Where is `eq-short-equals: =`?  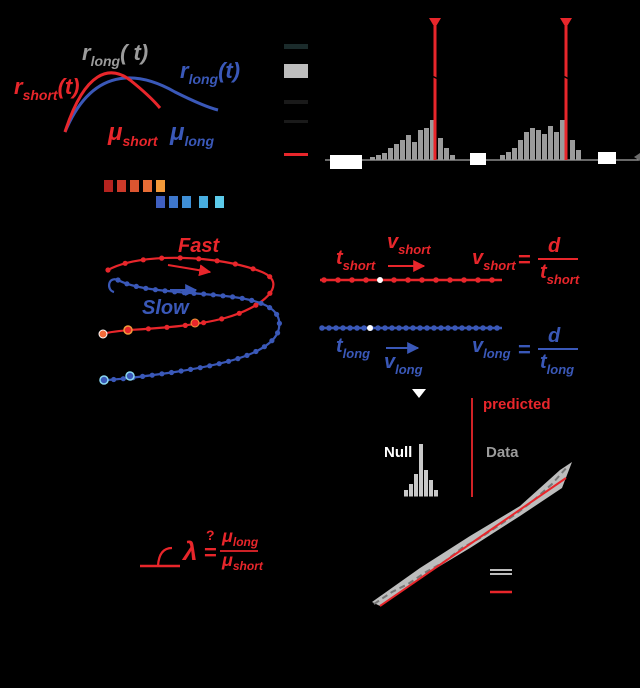 eq-short-equals: = is located at coordinates (524, 259).